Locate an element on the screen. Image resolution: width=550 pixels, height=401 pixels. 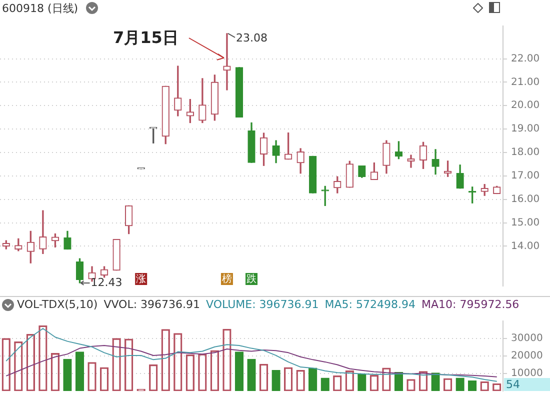
annotation: 榜 is located at coordinates (227, 279).